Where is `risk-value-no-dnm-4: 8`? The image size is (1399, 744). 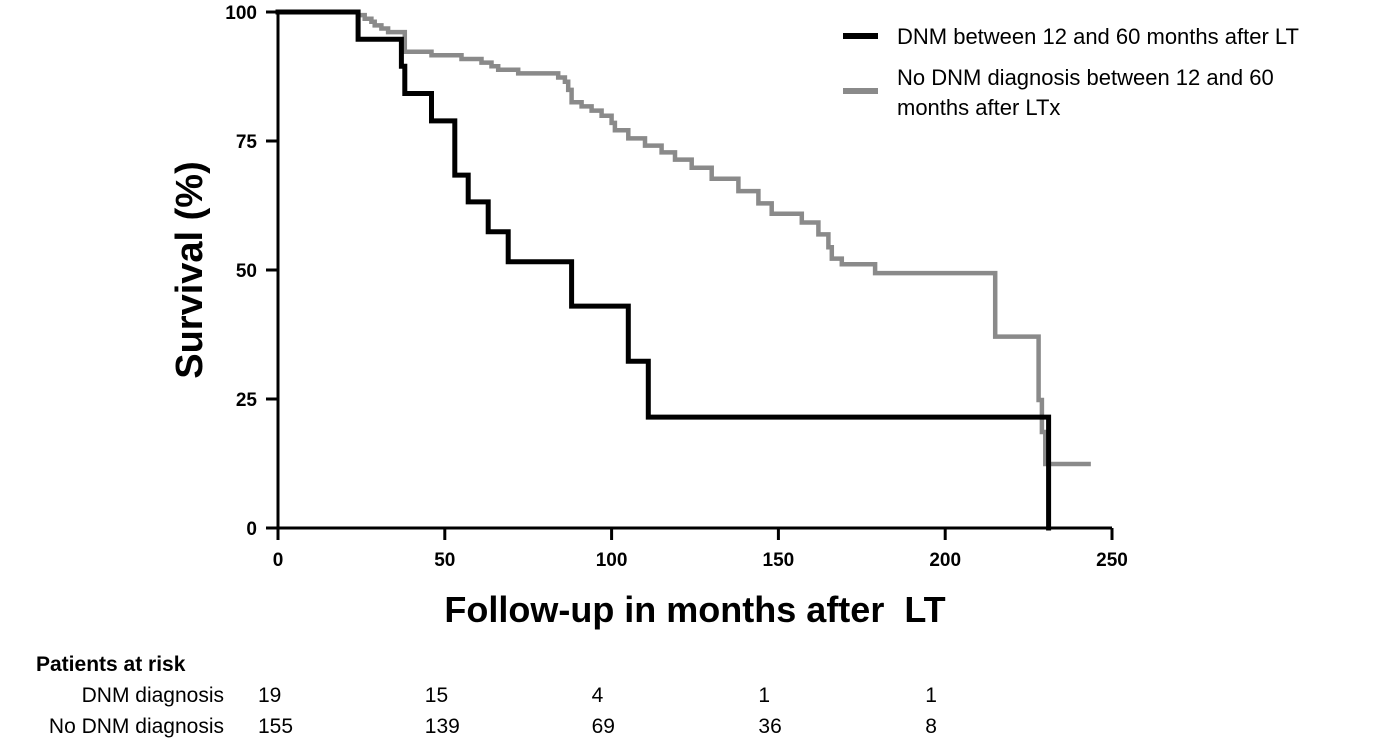 risk-value-no-dnm-4: 8 is located at coordinates (931, 726).